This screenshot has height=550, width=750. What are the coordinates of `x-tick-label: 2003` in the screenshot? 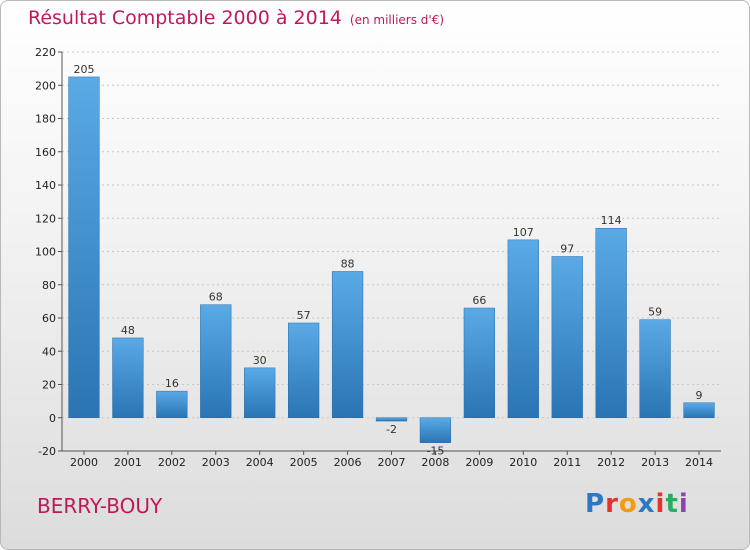 It's located at (216, 462).